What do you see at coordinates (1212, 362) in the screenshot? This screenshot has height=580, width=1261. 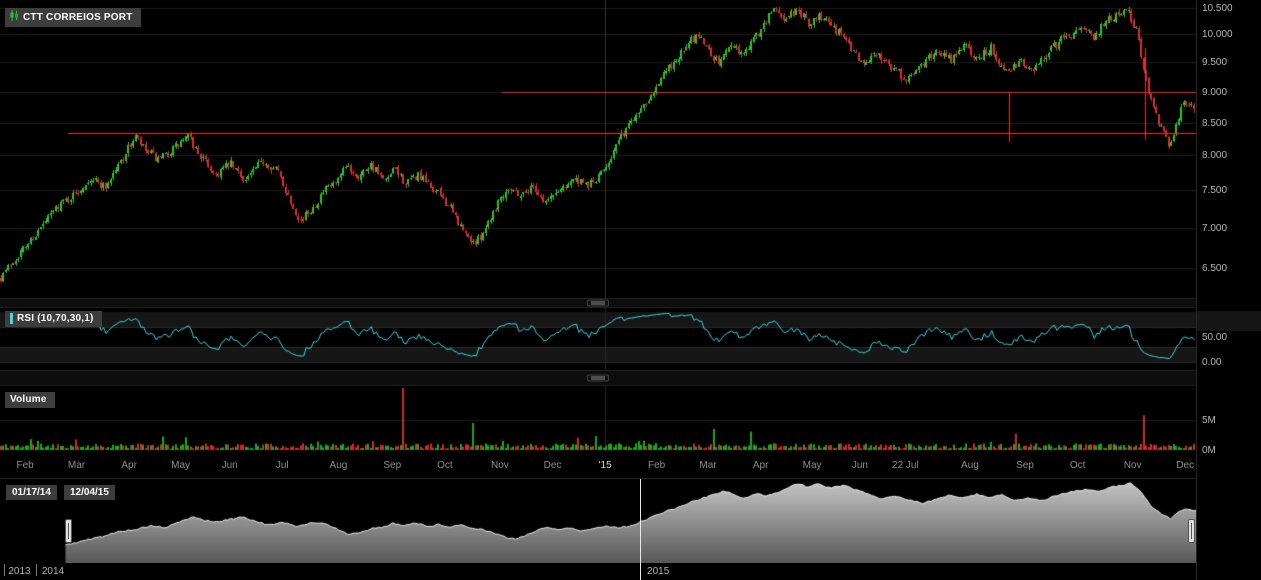 I see `rsi-tick-label: 0.00` at bounding box center [1212, 362].